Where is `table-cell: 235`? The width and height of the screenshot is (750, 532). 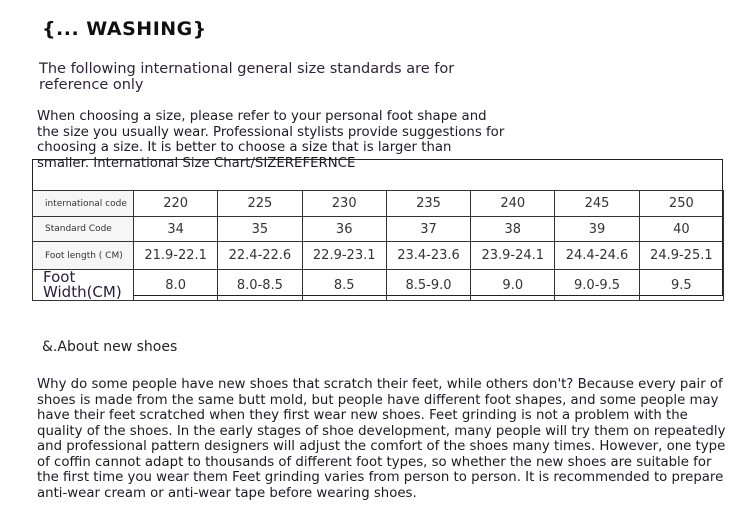 table-cell: 235 is located at coordinates (428, 203).